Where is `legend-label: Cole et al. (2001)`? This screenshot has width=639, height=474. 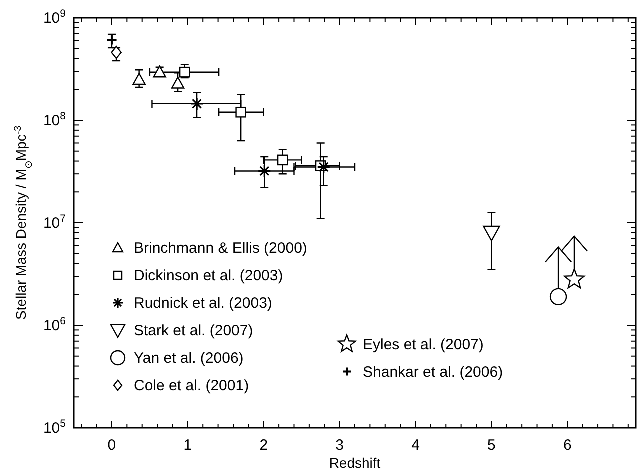 legend-label: Cole et al. (2001) is located at coordinates (192, 386).